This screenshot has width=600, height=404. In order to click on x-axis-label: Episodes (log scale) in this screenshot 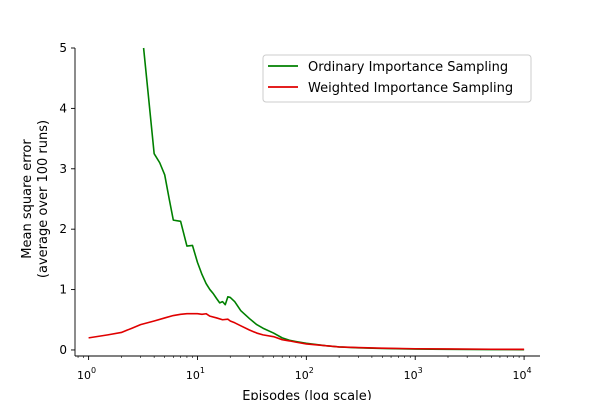, I will do `click(307, 394)`.